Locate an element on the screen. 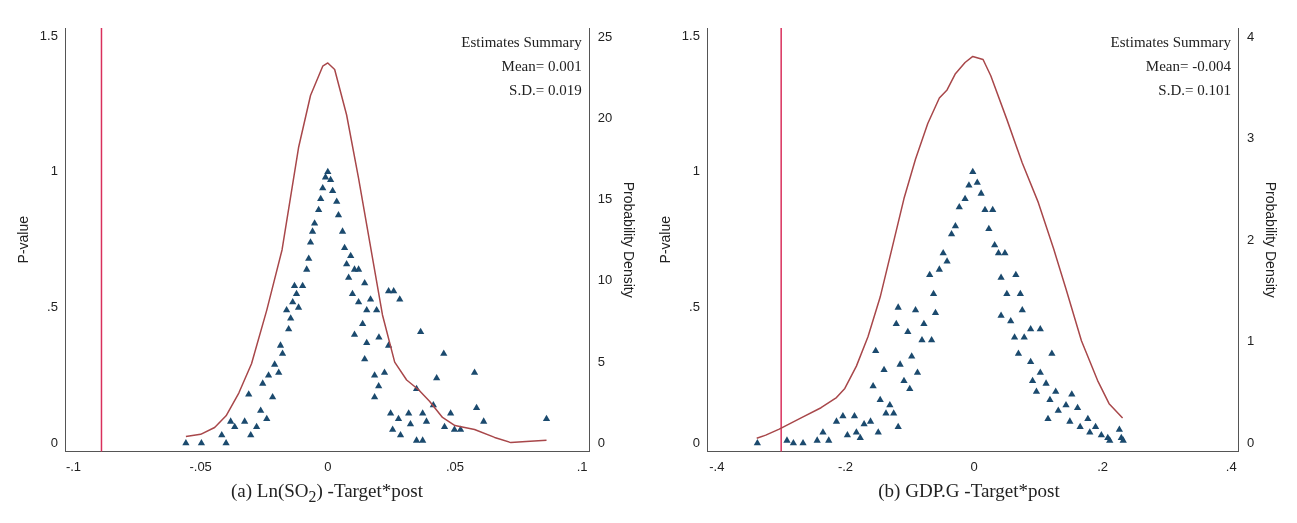 The image size is (1297, 523). x-tick-label: -.4 is located at coordinates (717, 466).